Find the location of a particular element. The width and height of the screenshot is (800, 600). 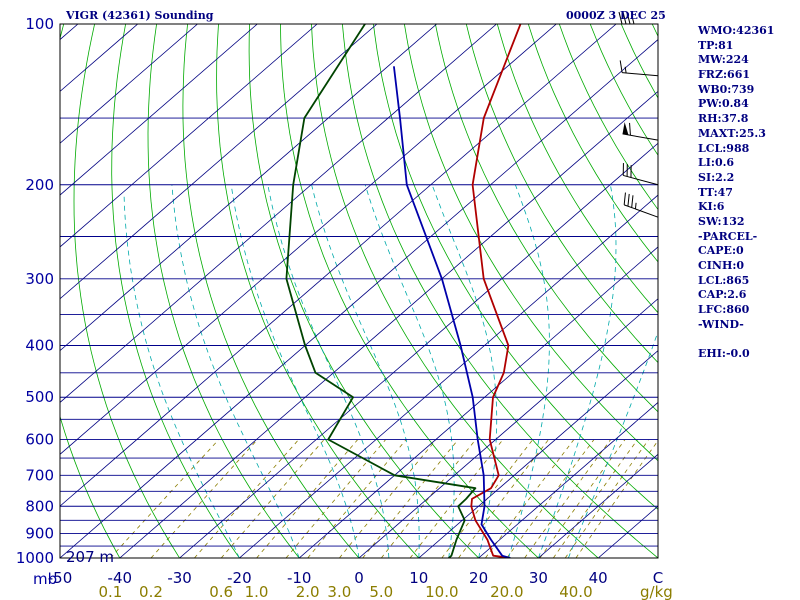

mixing-ratio-tick-label: 2.0 is located at coordinates (308, 591).